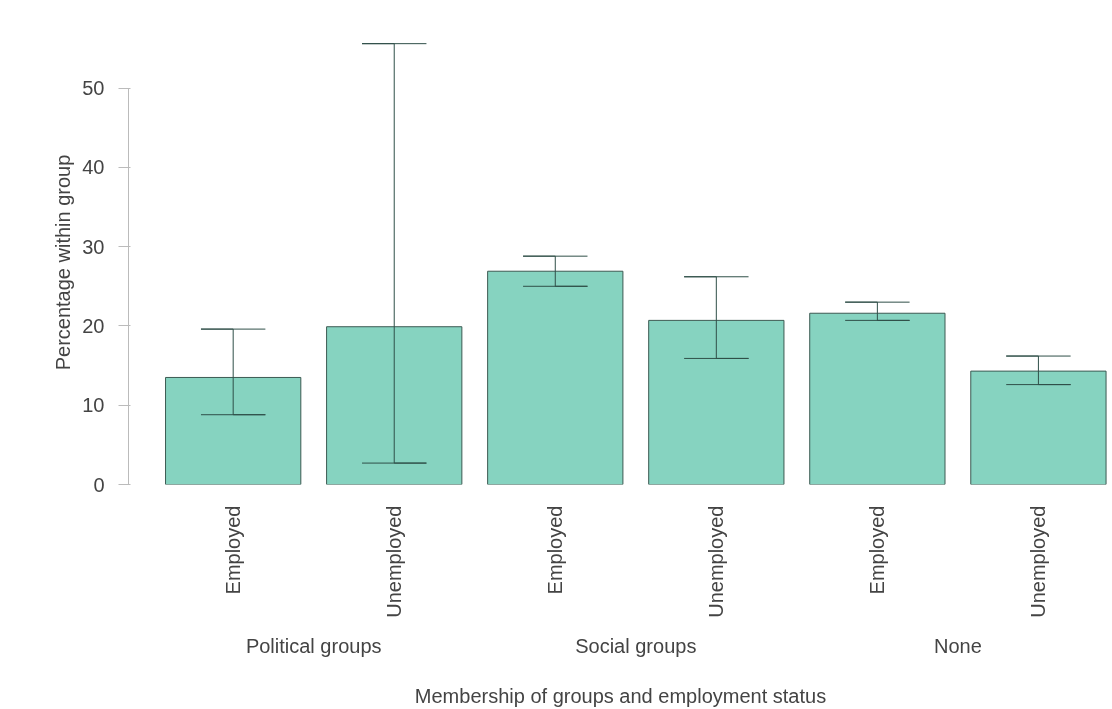 This screenshot has width=1112, height=709. Describe the element at coordinates (93, 88) in the screenshot. I see `y-tick-label: 50` at that location.